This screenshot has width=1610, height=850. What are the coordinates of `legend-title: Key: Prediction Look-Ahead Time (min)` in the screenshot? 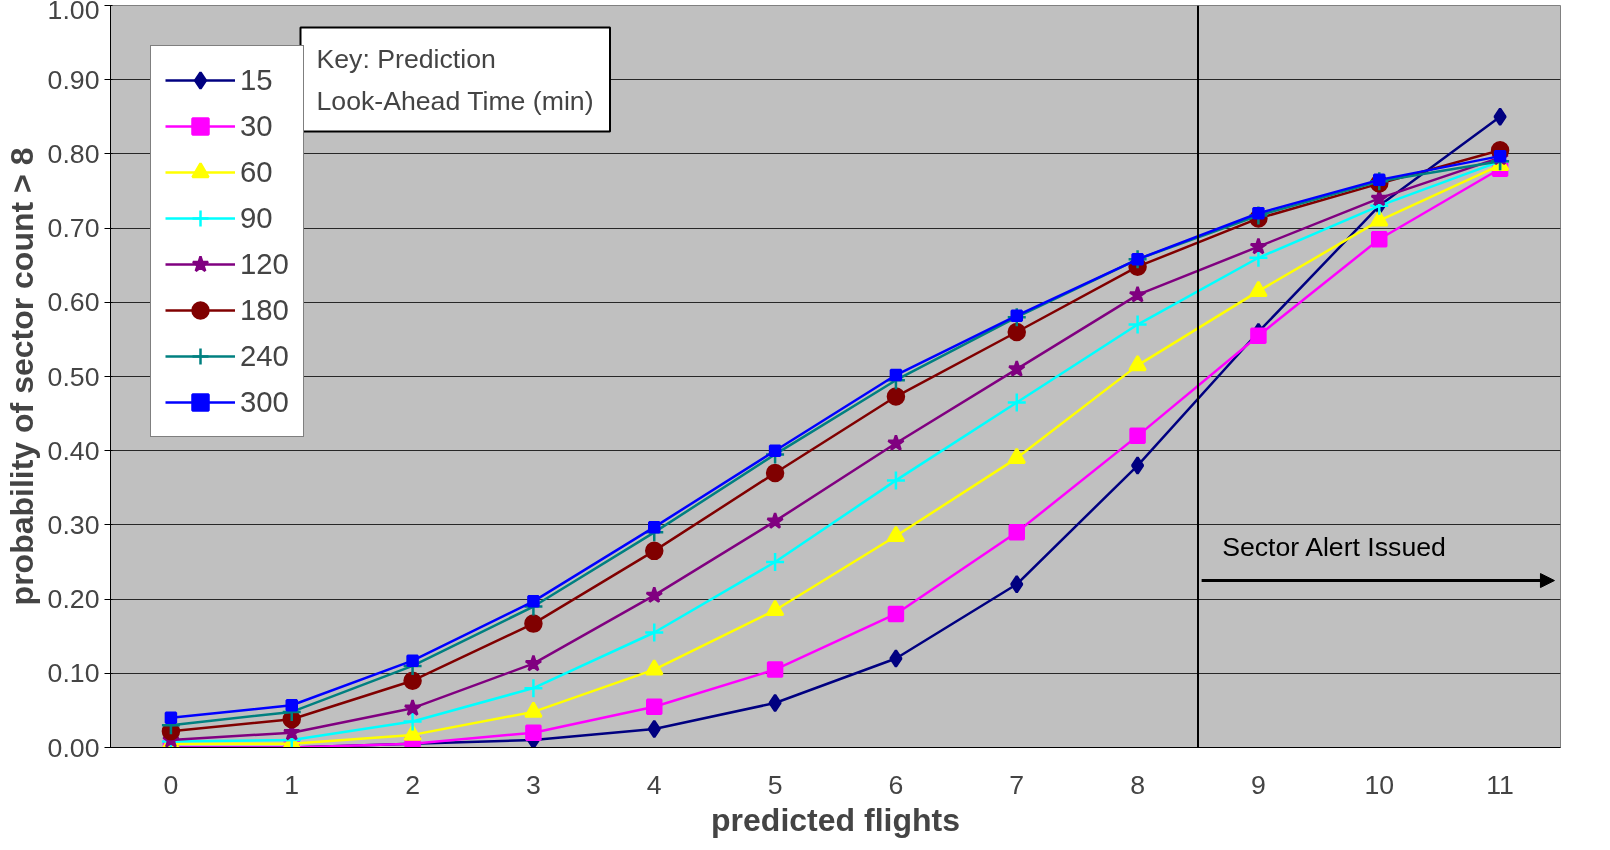 It's located at (455, 79).